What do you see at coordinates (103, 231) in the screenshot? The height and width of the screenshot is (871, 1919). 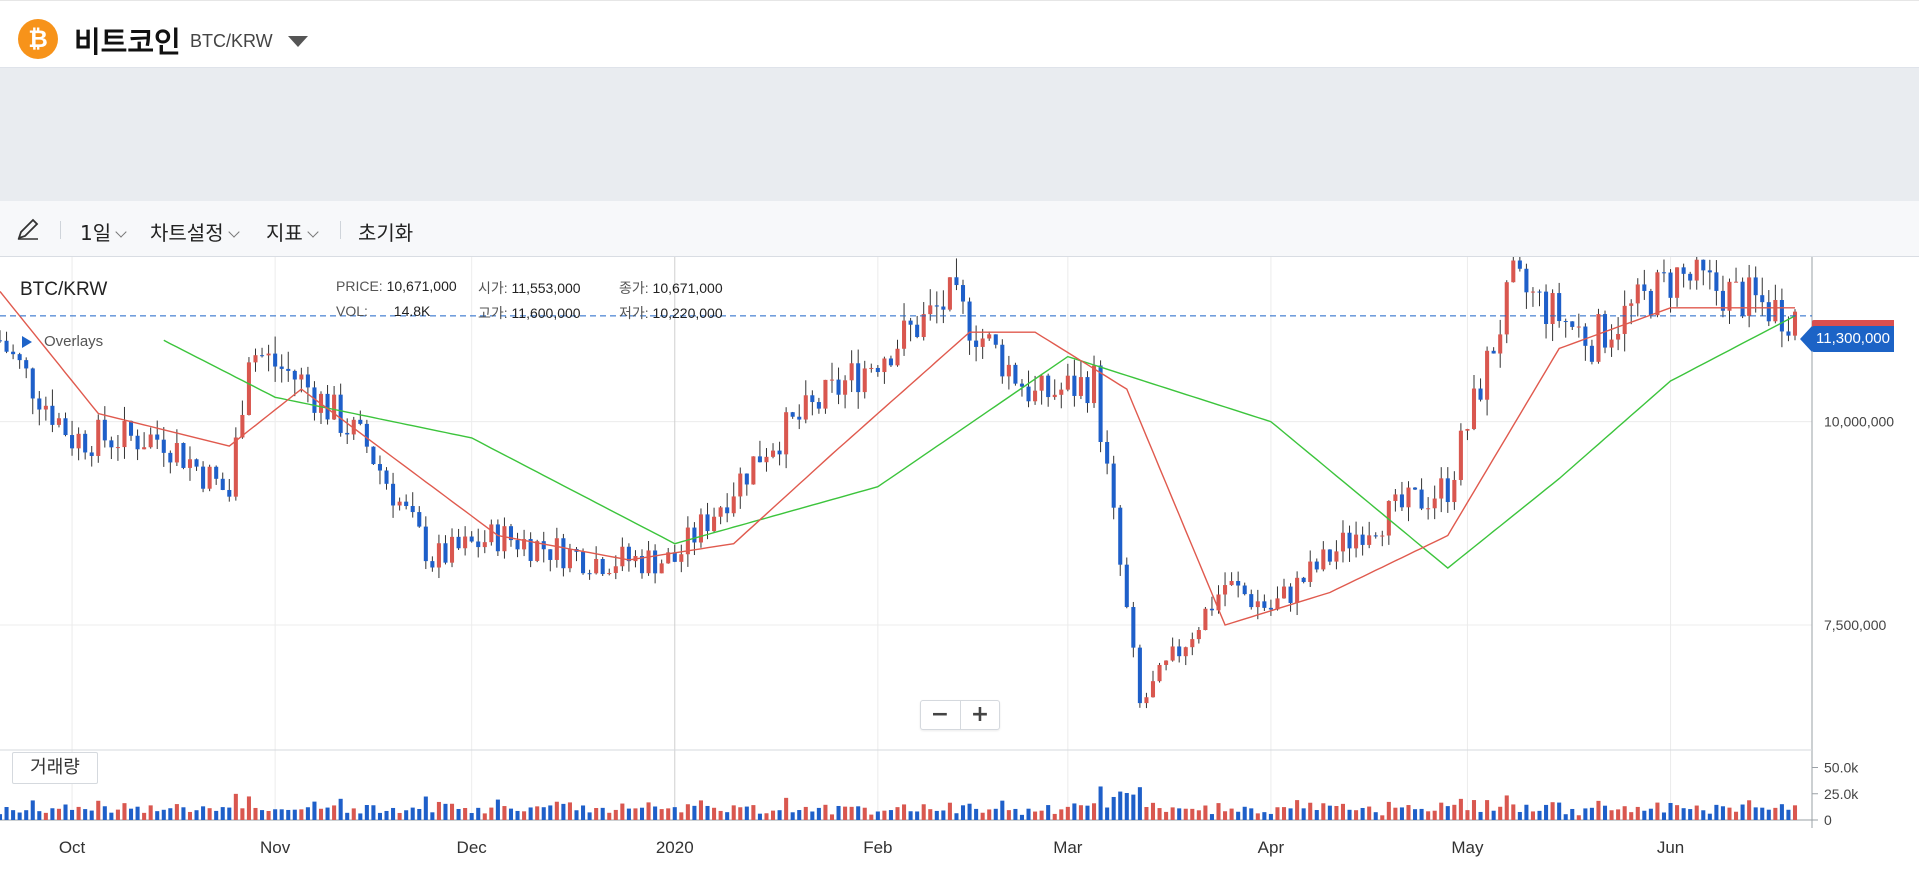 I see `interval-select: 1일` at bounding box center [103, 231].